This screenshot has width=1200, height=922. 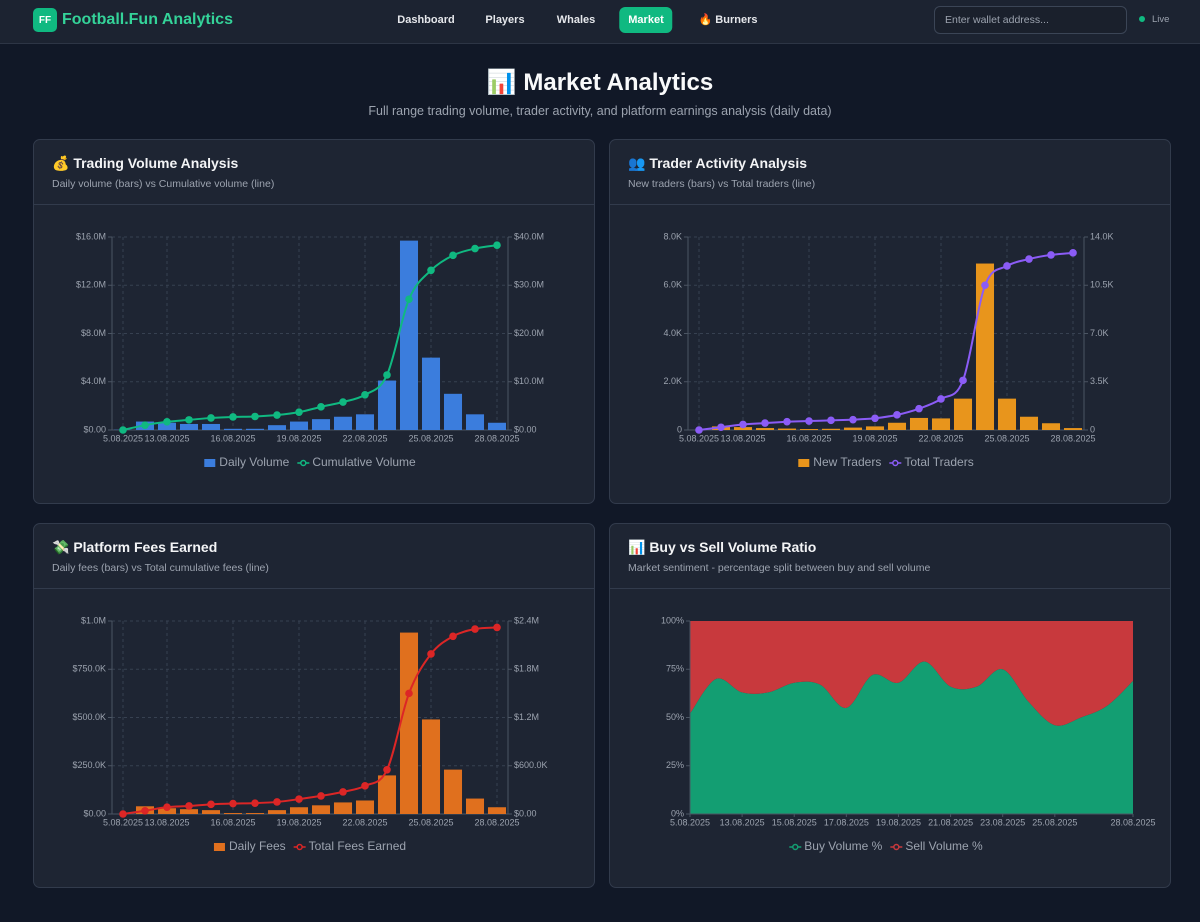 I want to click on status-dot, so click(x=1142, y=19).